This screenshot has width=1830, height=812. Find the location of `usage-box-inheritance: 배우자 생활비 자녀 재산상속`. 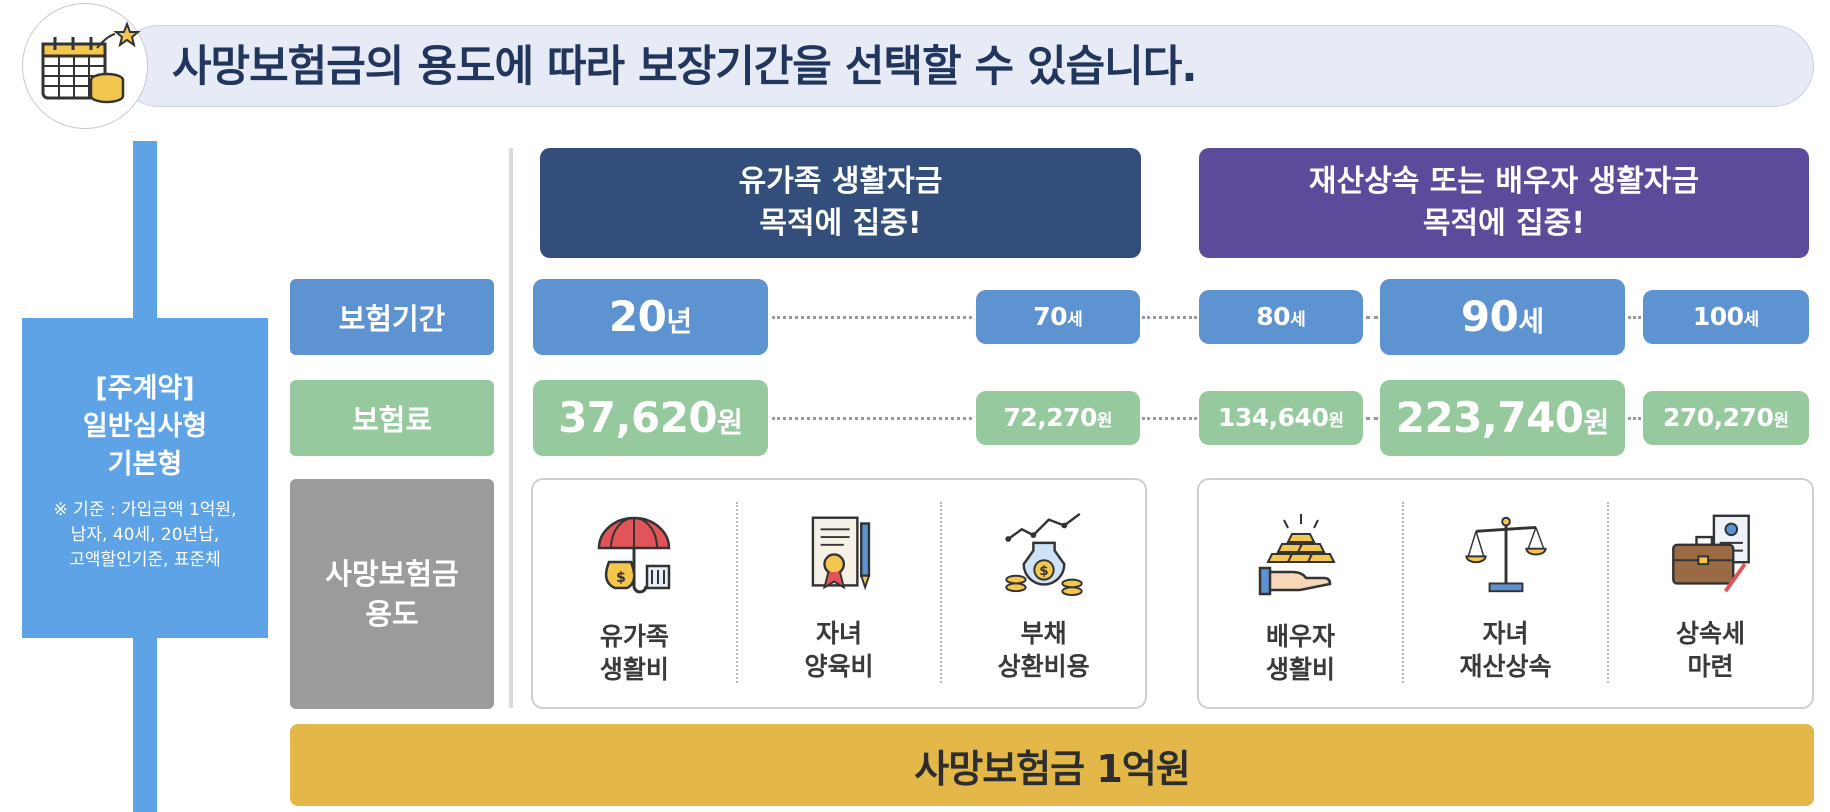

usage-box-inheritance: 배우자 생활비 자녀 재산상속 is located at coordinates (1505, 593).